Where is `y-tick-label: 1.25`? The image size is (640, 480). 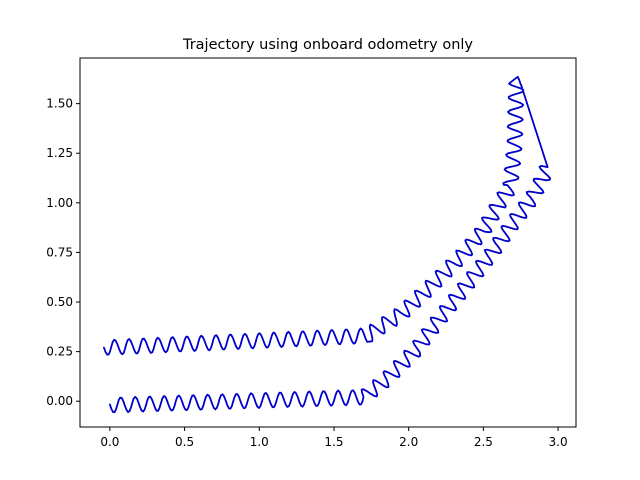
y-tick-label: 1.25 is located at coordinates (59, 153).